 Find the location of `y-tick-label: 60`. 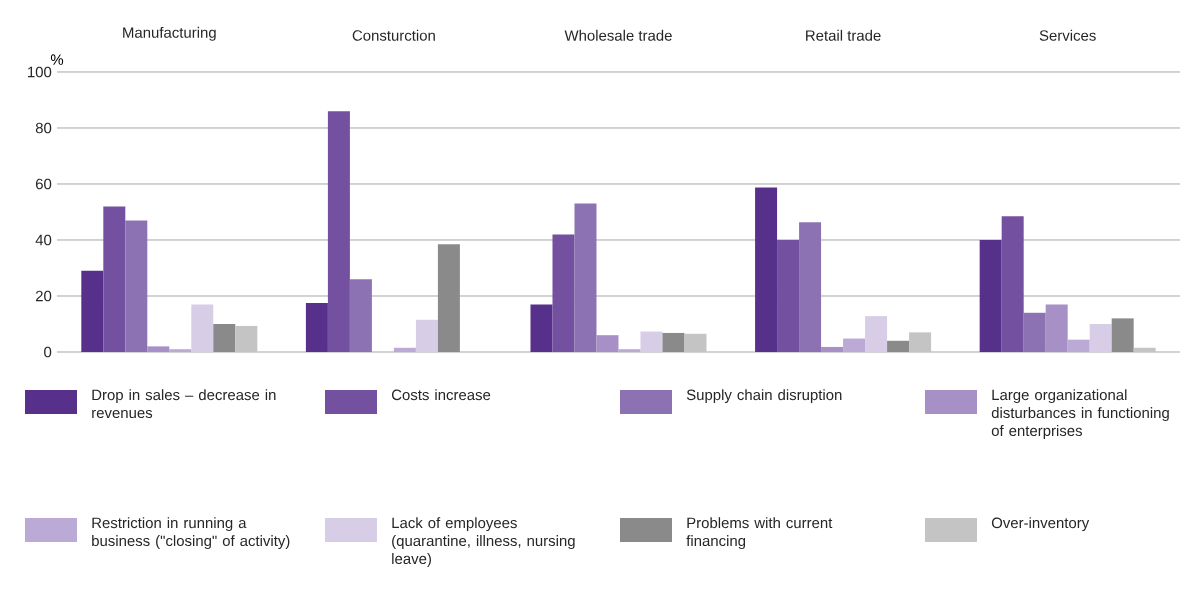

y-tick-label: 60 is located at coordinates (43, 184).